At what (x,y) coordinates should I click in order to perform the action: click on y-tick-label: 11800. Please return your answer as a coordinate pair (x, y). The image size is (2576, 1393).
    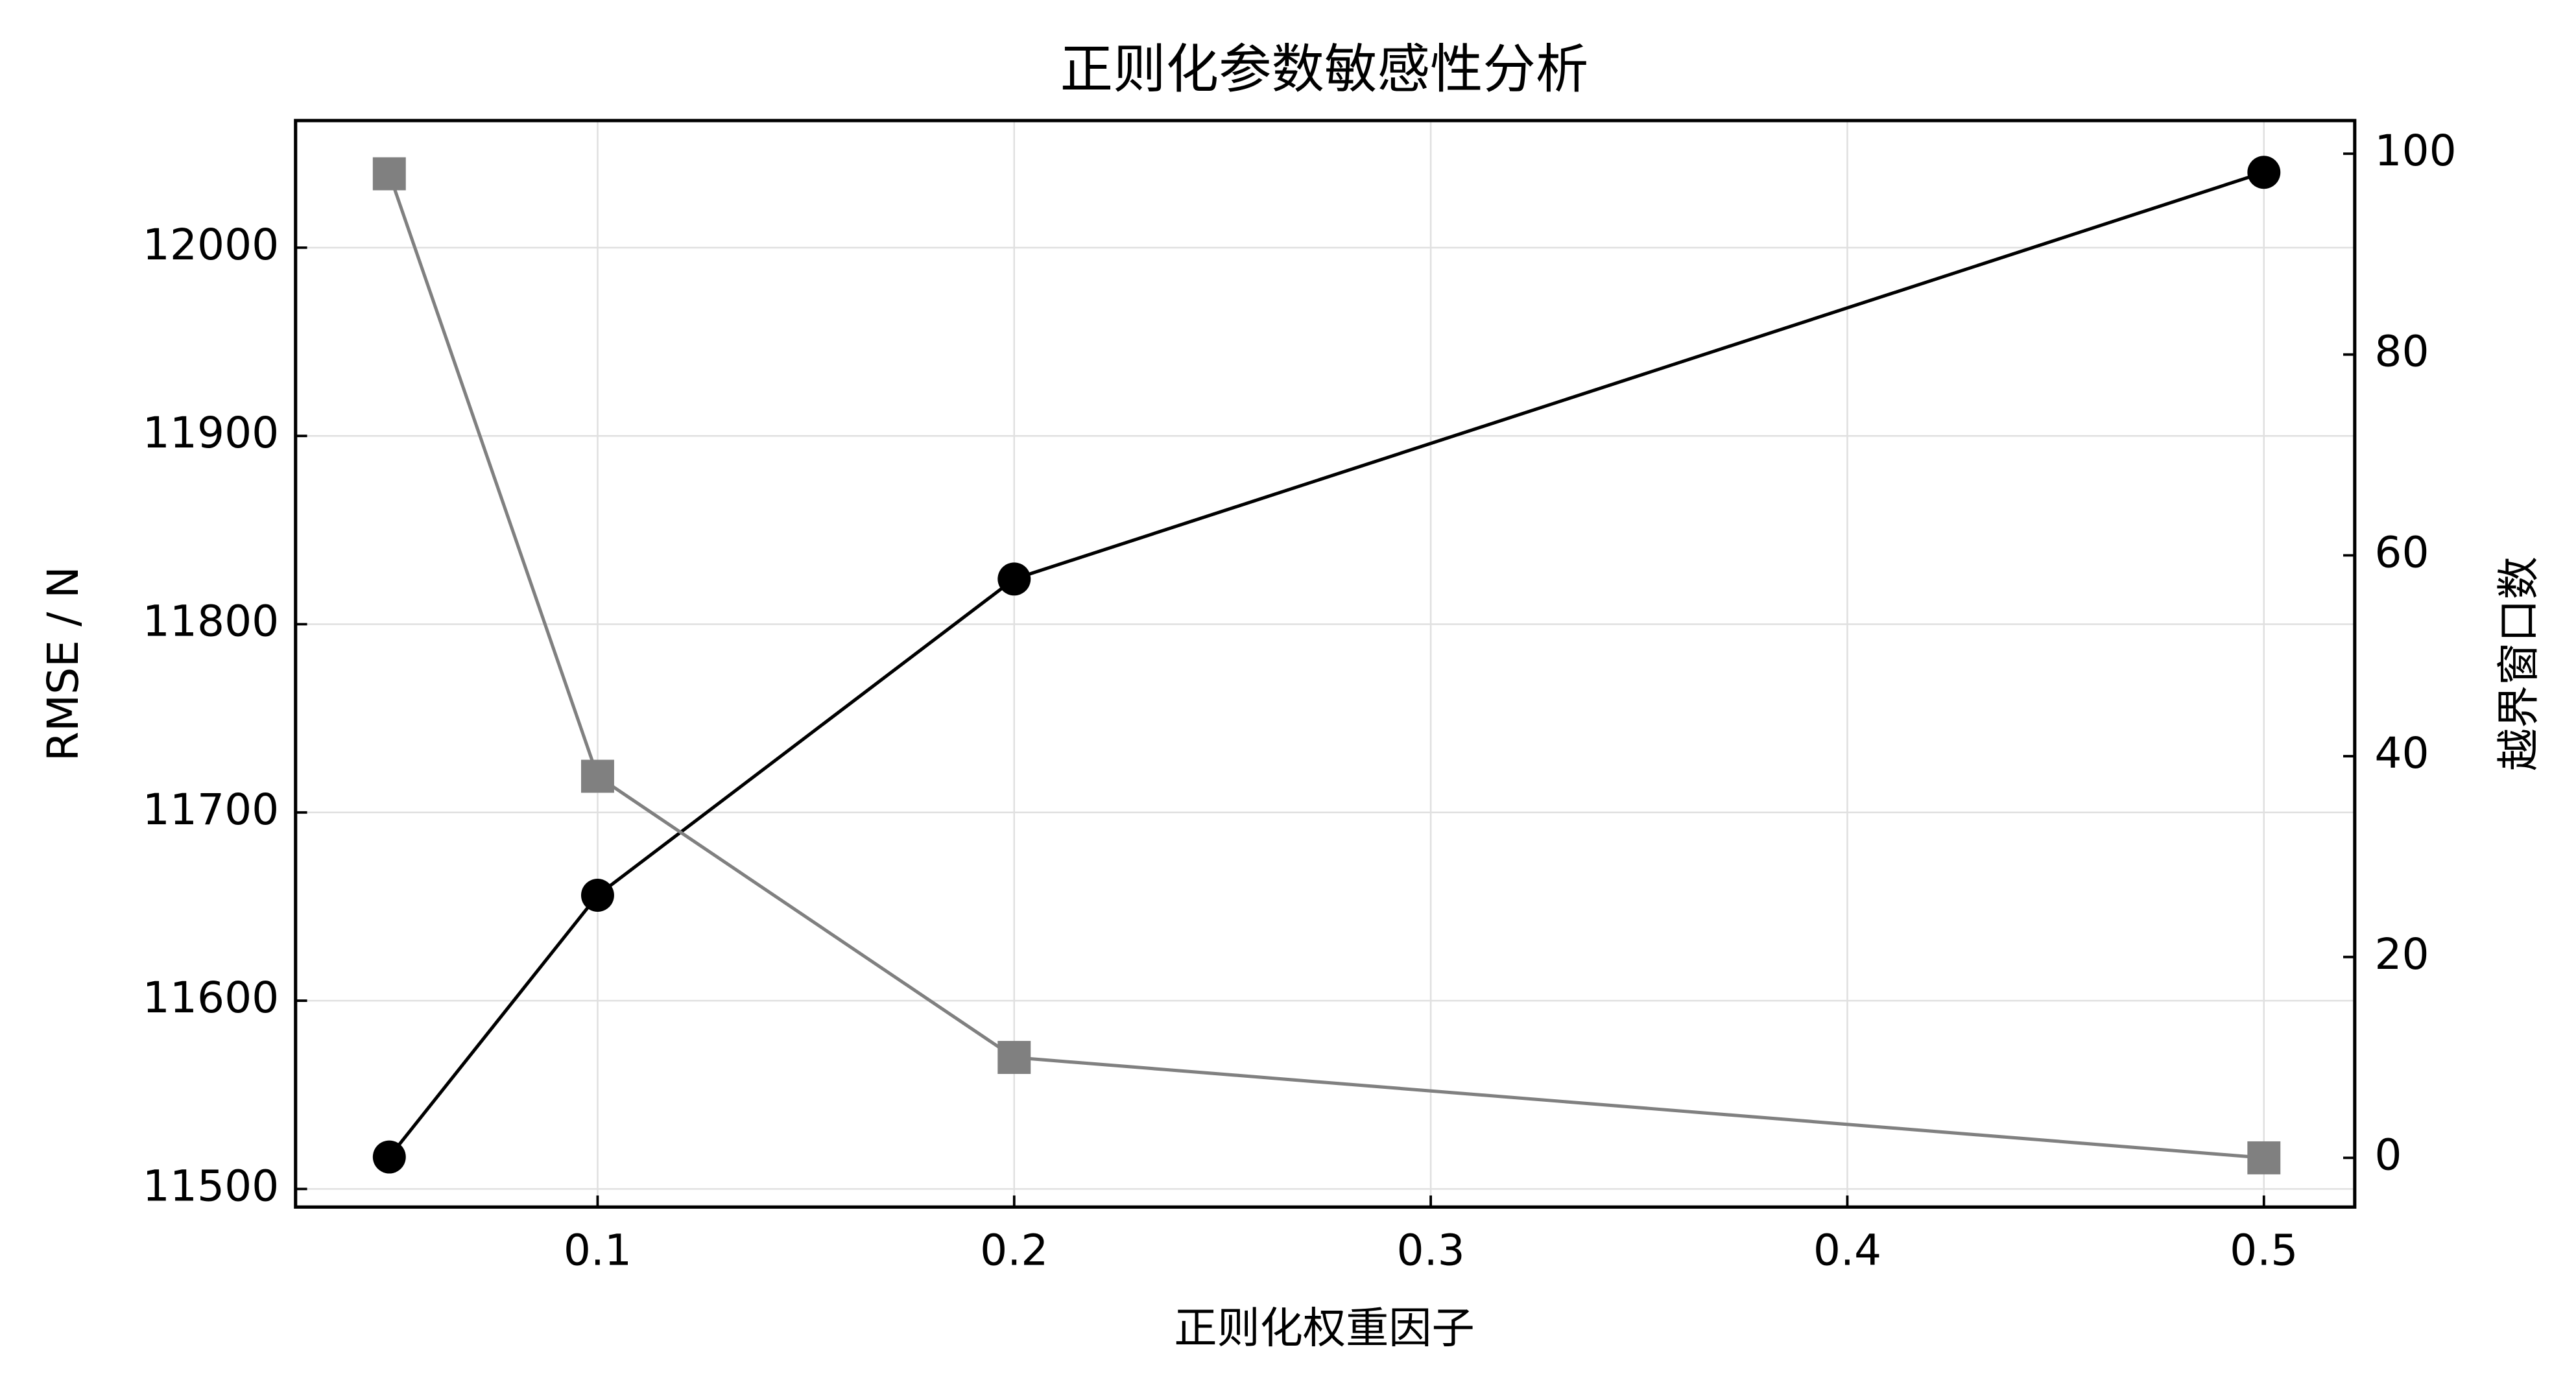
    Looking at the image, I should click on (211, 622).